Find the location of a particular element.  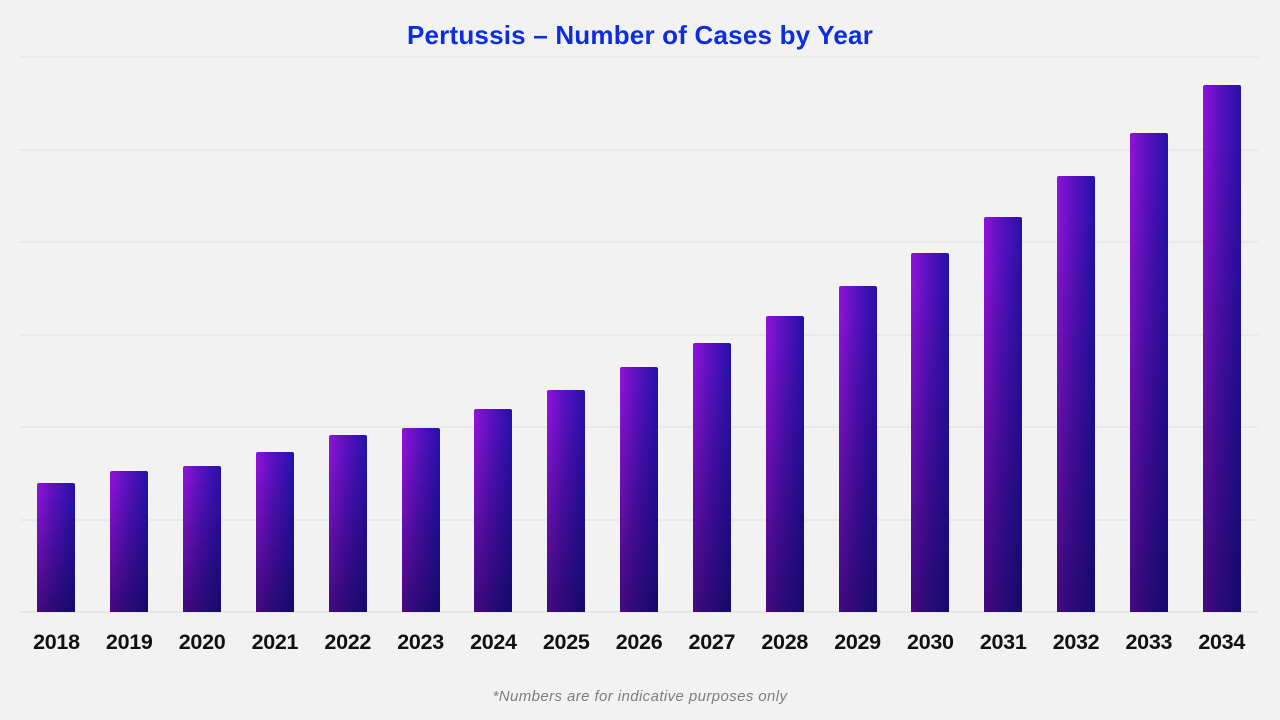

x-tick-label-2029: 2029 is located at coordinates (857, 641).